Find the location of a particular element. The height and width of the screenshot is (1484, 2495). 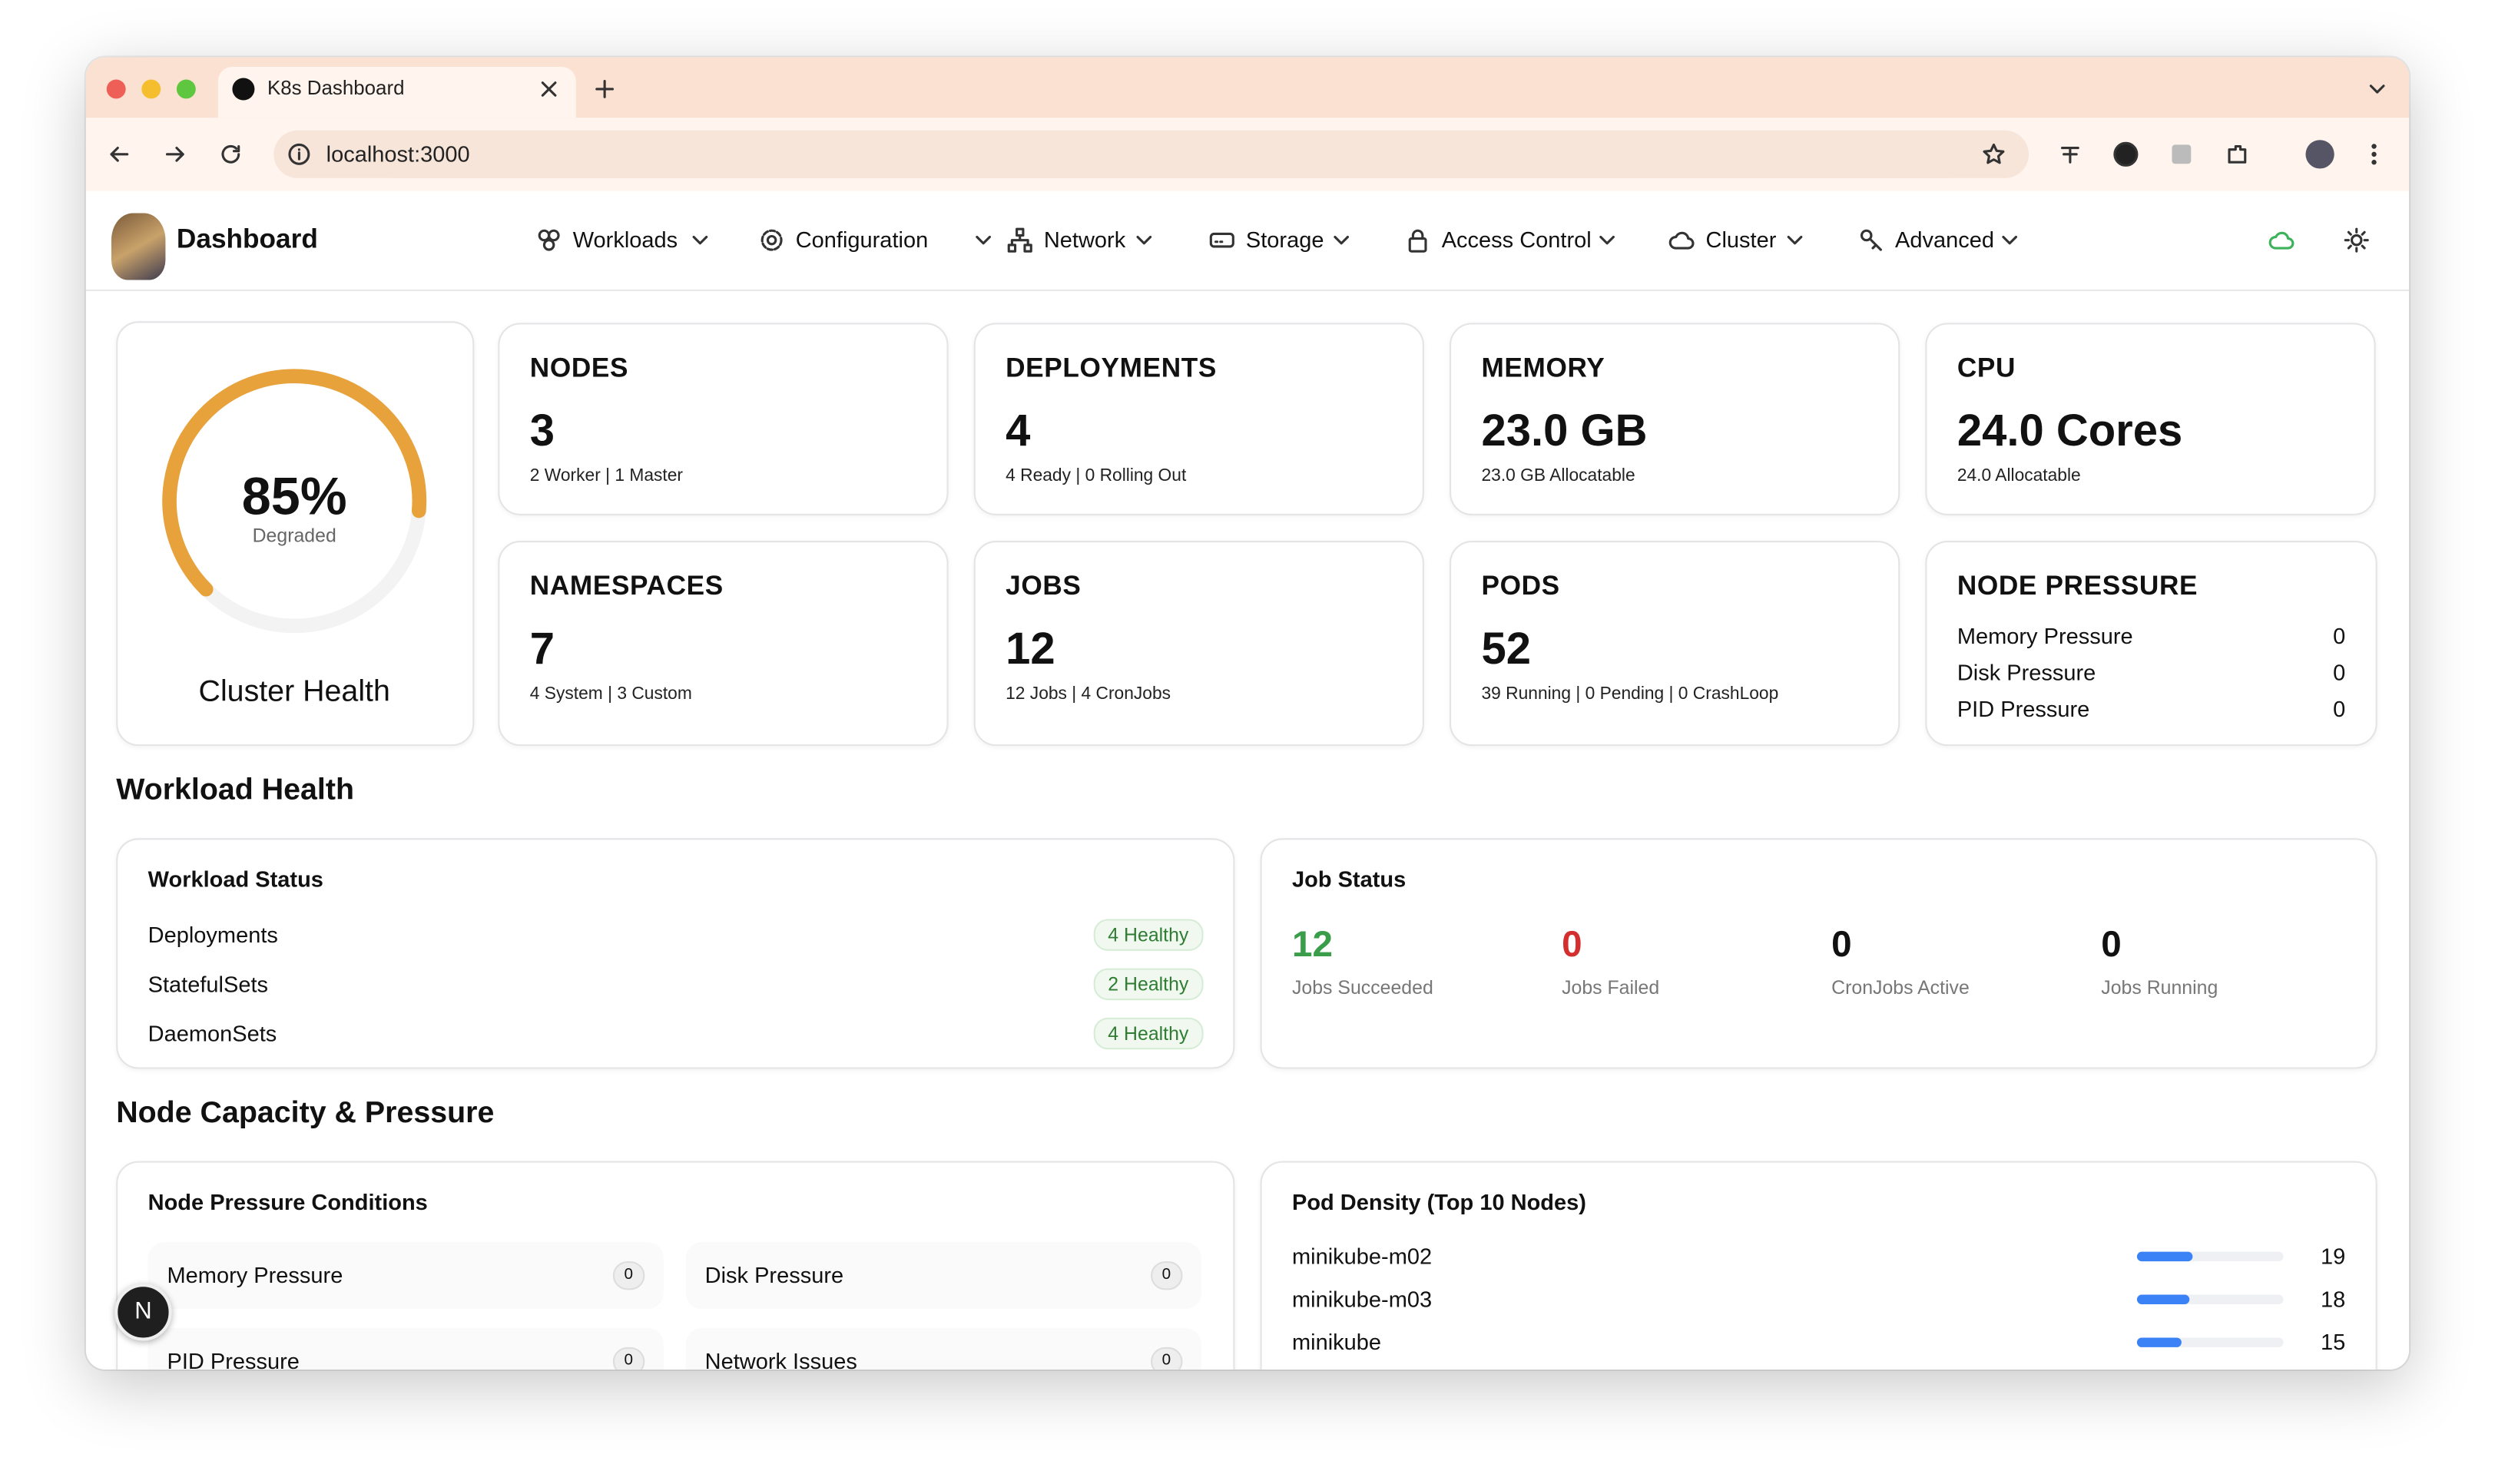

stat-value: 12 is located at coordinates (1030, 649).